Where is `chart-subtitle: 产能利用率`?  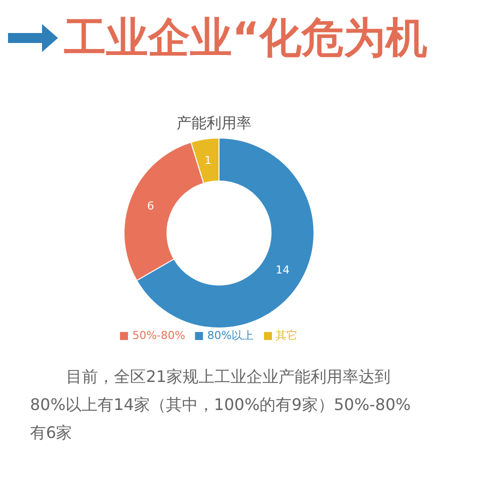 chart-subtitle: 产能利用率 is located at coordinates (214, 123).